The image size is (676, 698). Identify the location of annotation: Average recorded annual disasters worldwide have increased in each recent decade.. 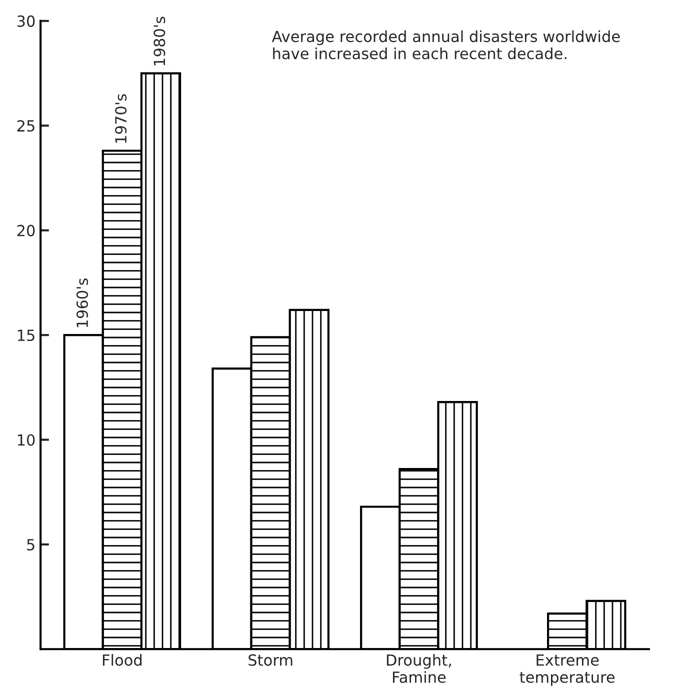
(446, 45).